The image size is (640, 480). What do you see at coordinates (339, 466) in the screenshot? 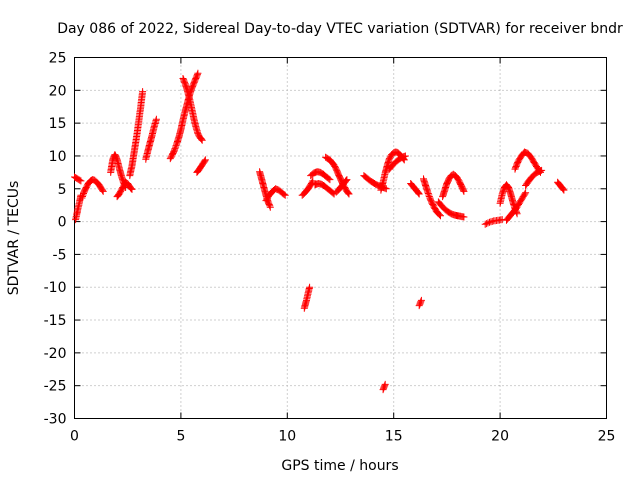
I see `x-axis-label: GPS time / hours` at bounding box center [339, 466].